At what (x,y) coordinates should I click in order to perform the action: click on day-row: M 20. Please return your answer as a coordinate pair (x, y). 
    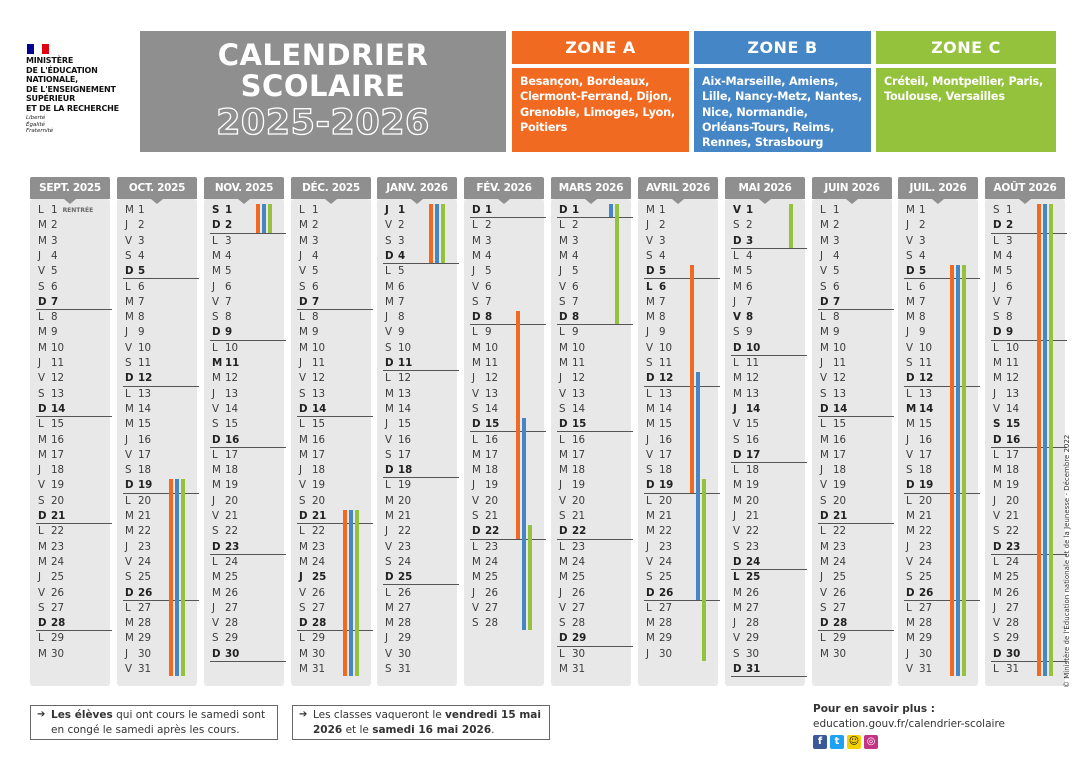
    Looking at the image, I should click on (764, 501).